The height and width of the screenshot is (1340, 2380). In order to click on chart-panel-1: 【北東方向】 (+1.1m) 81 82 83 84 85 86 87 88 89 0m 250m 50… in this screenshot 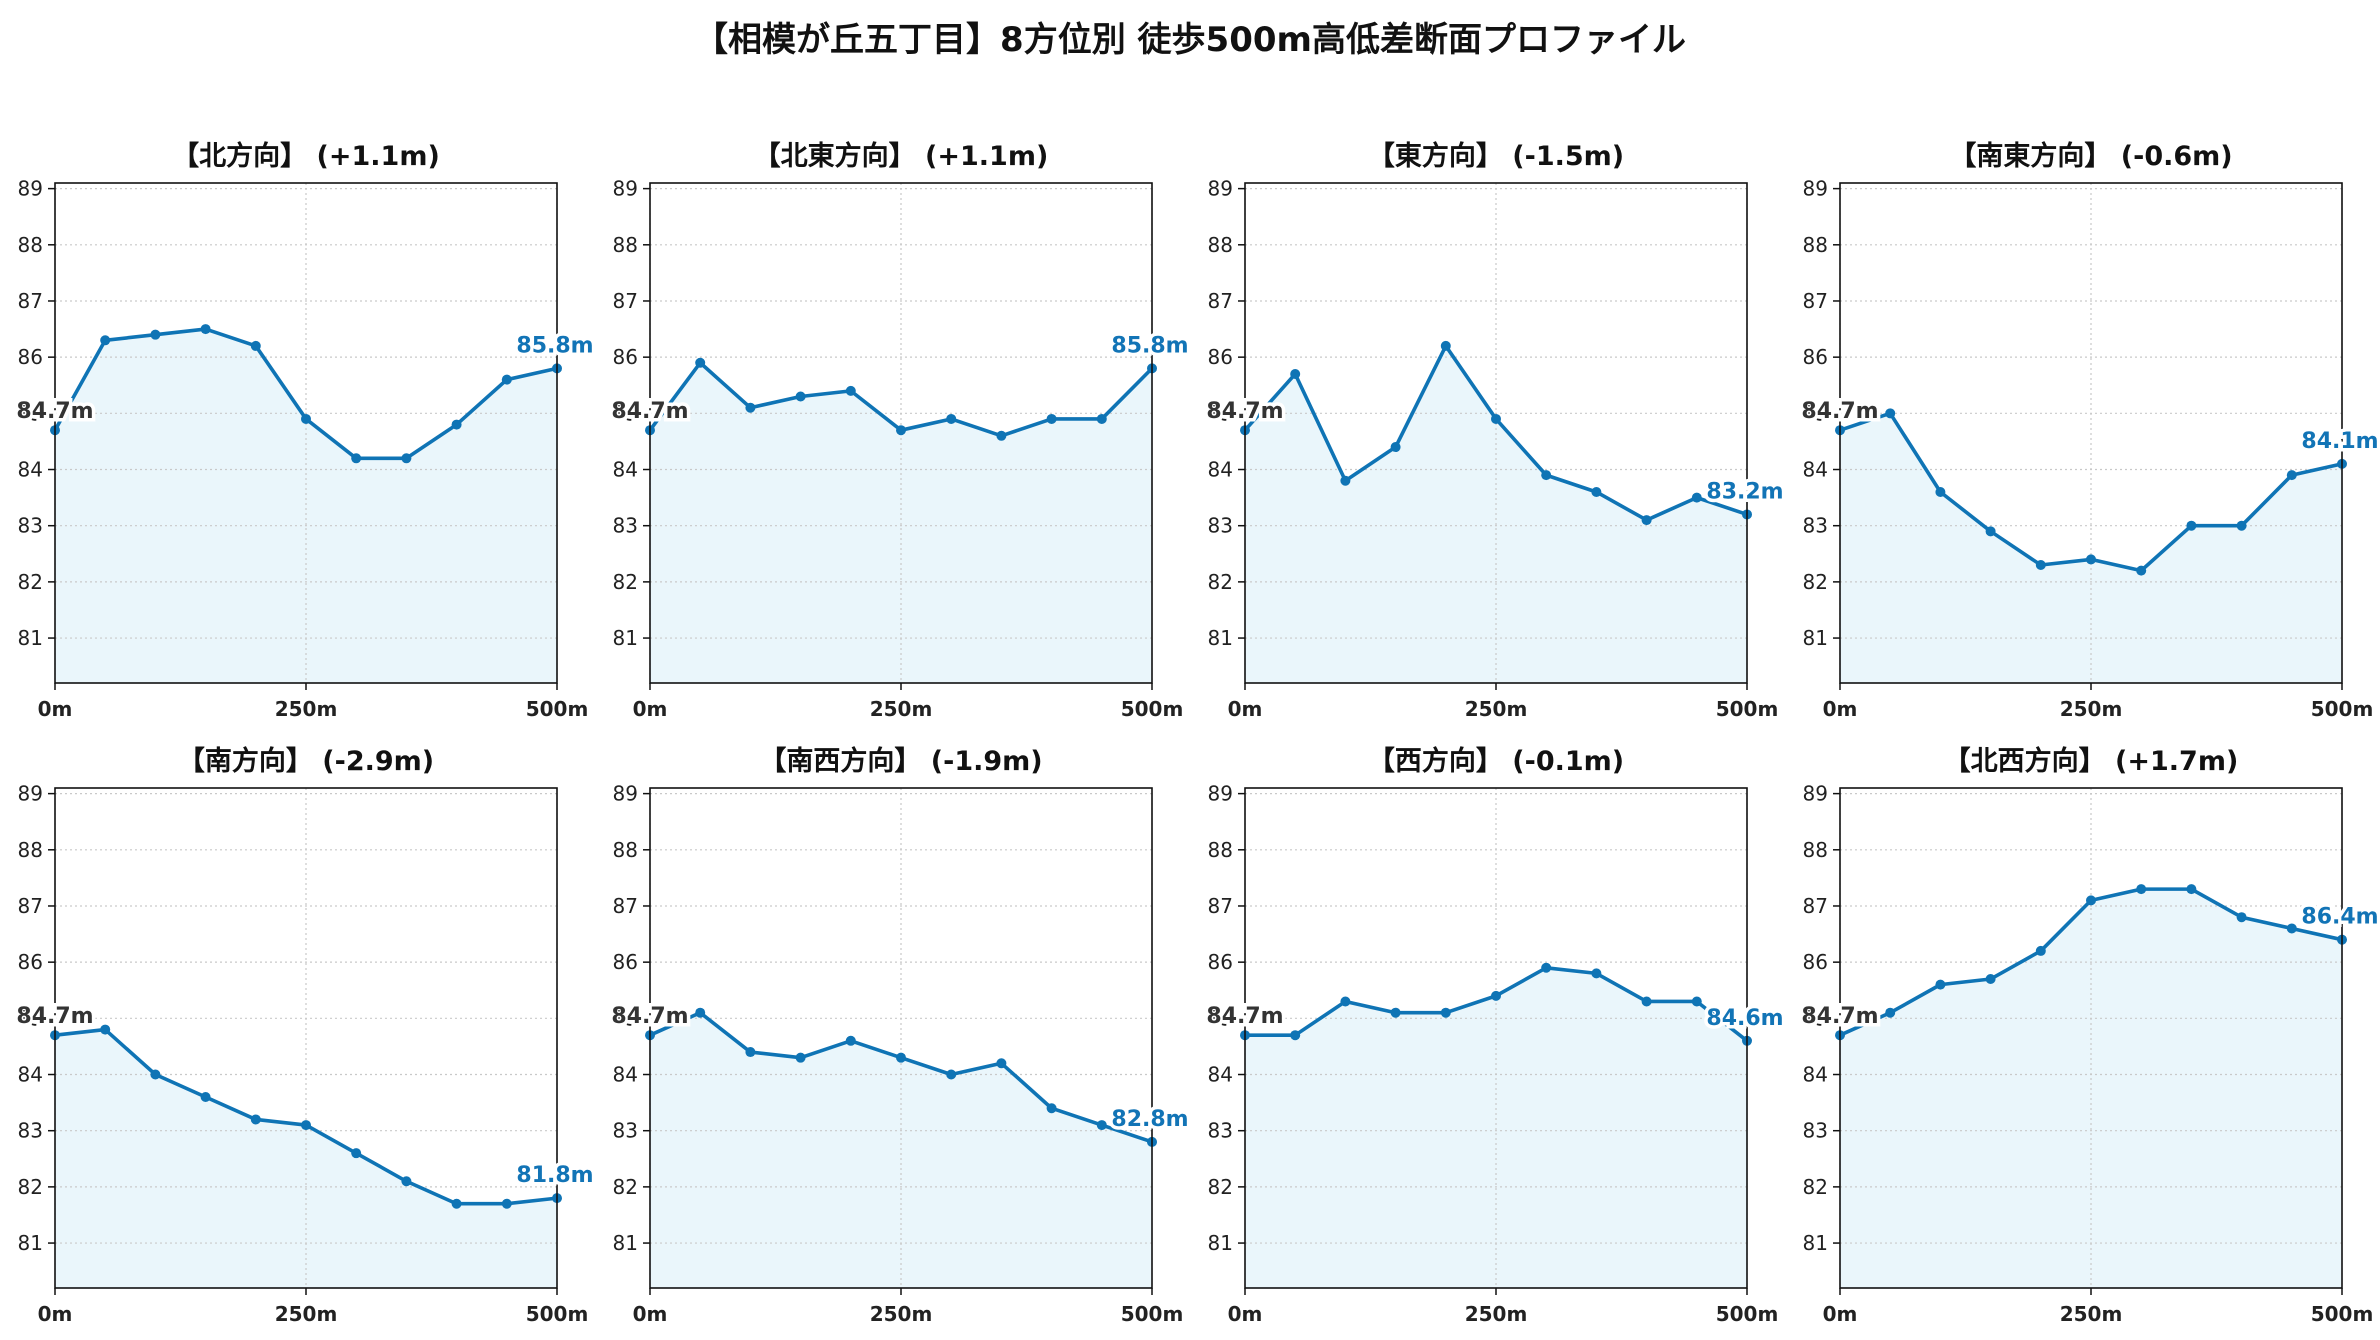, I will do `click(900, 430)`.